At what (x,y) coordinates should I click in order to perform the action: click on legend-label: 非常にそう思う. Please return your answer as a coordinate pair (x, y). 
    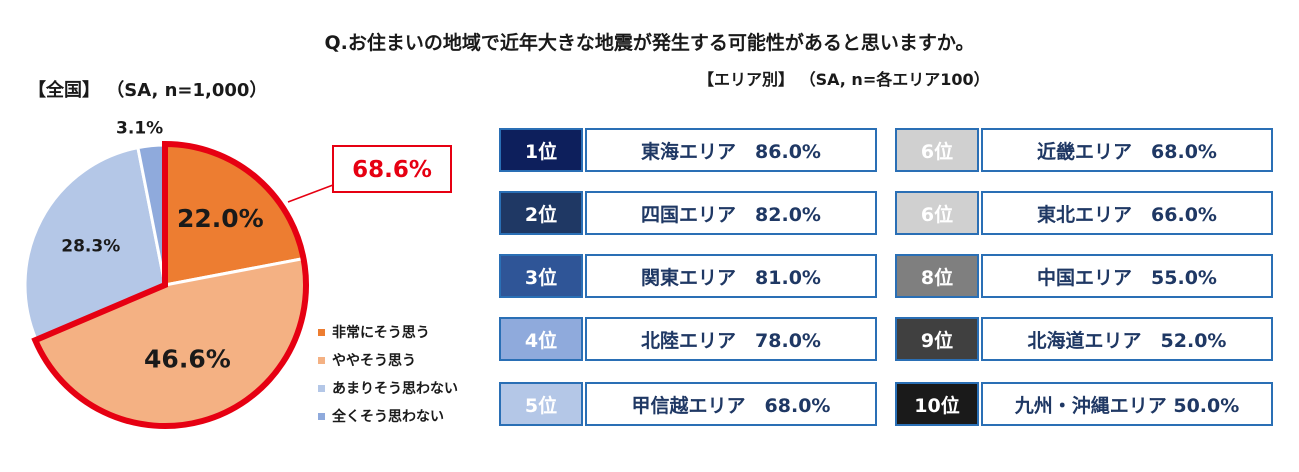
    Looking at the image, I should click on (381, 333).